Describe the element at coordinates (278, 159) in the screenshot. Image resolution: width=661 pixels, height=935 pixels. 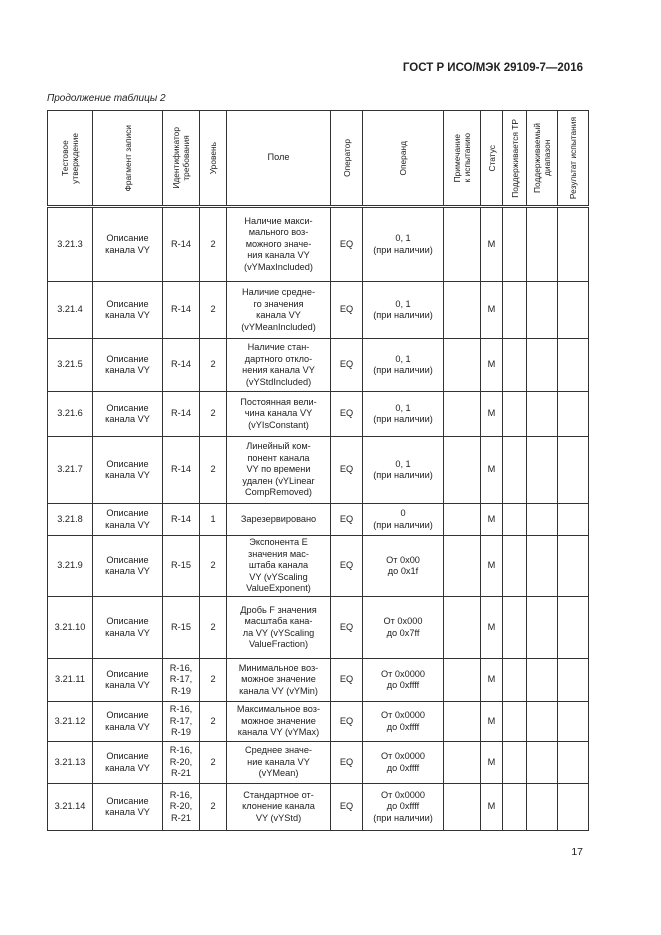
I see `column-header: Поле` at that location.